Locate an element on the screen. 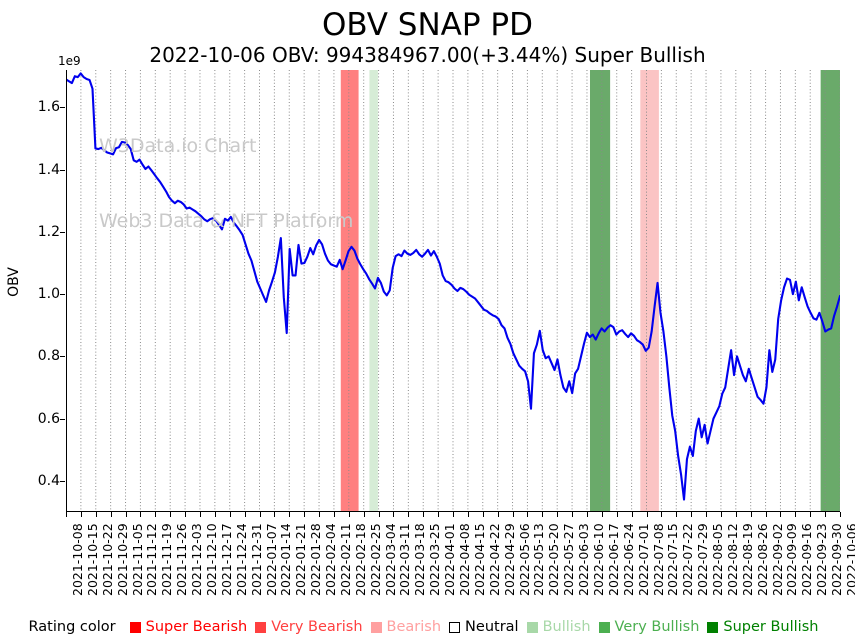 The height and width of the screenshot is (641, 855). x-axis-tick-label: 2022-04-29 is located at coordinates (509, 559).